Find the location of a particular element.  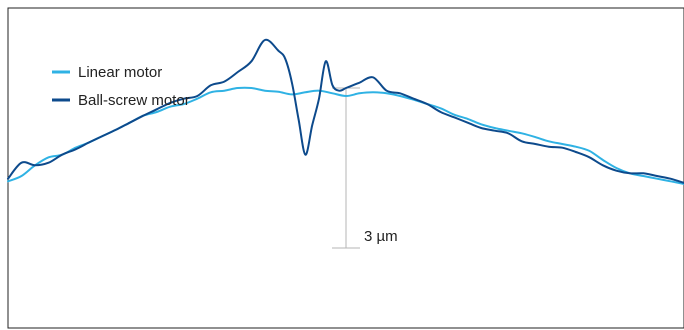

scale-bar-label: 3 µm is located at coordinates (381, 236).